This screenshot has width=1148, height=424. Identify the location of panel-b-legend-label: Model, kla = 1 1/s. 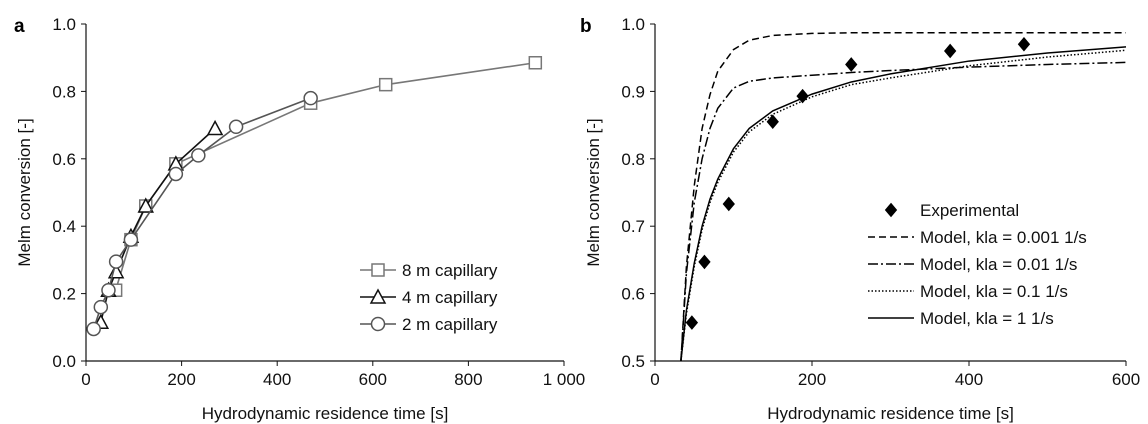
(987, 318).